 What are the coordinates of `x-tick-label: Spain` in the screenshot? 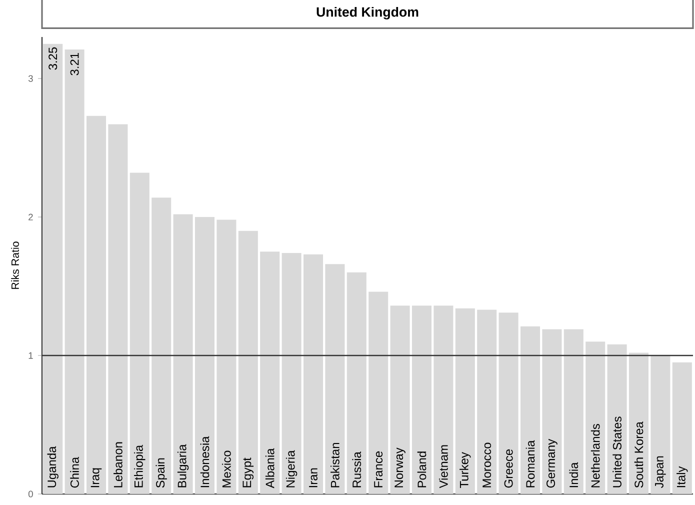 It's located at (161, 473).